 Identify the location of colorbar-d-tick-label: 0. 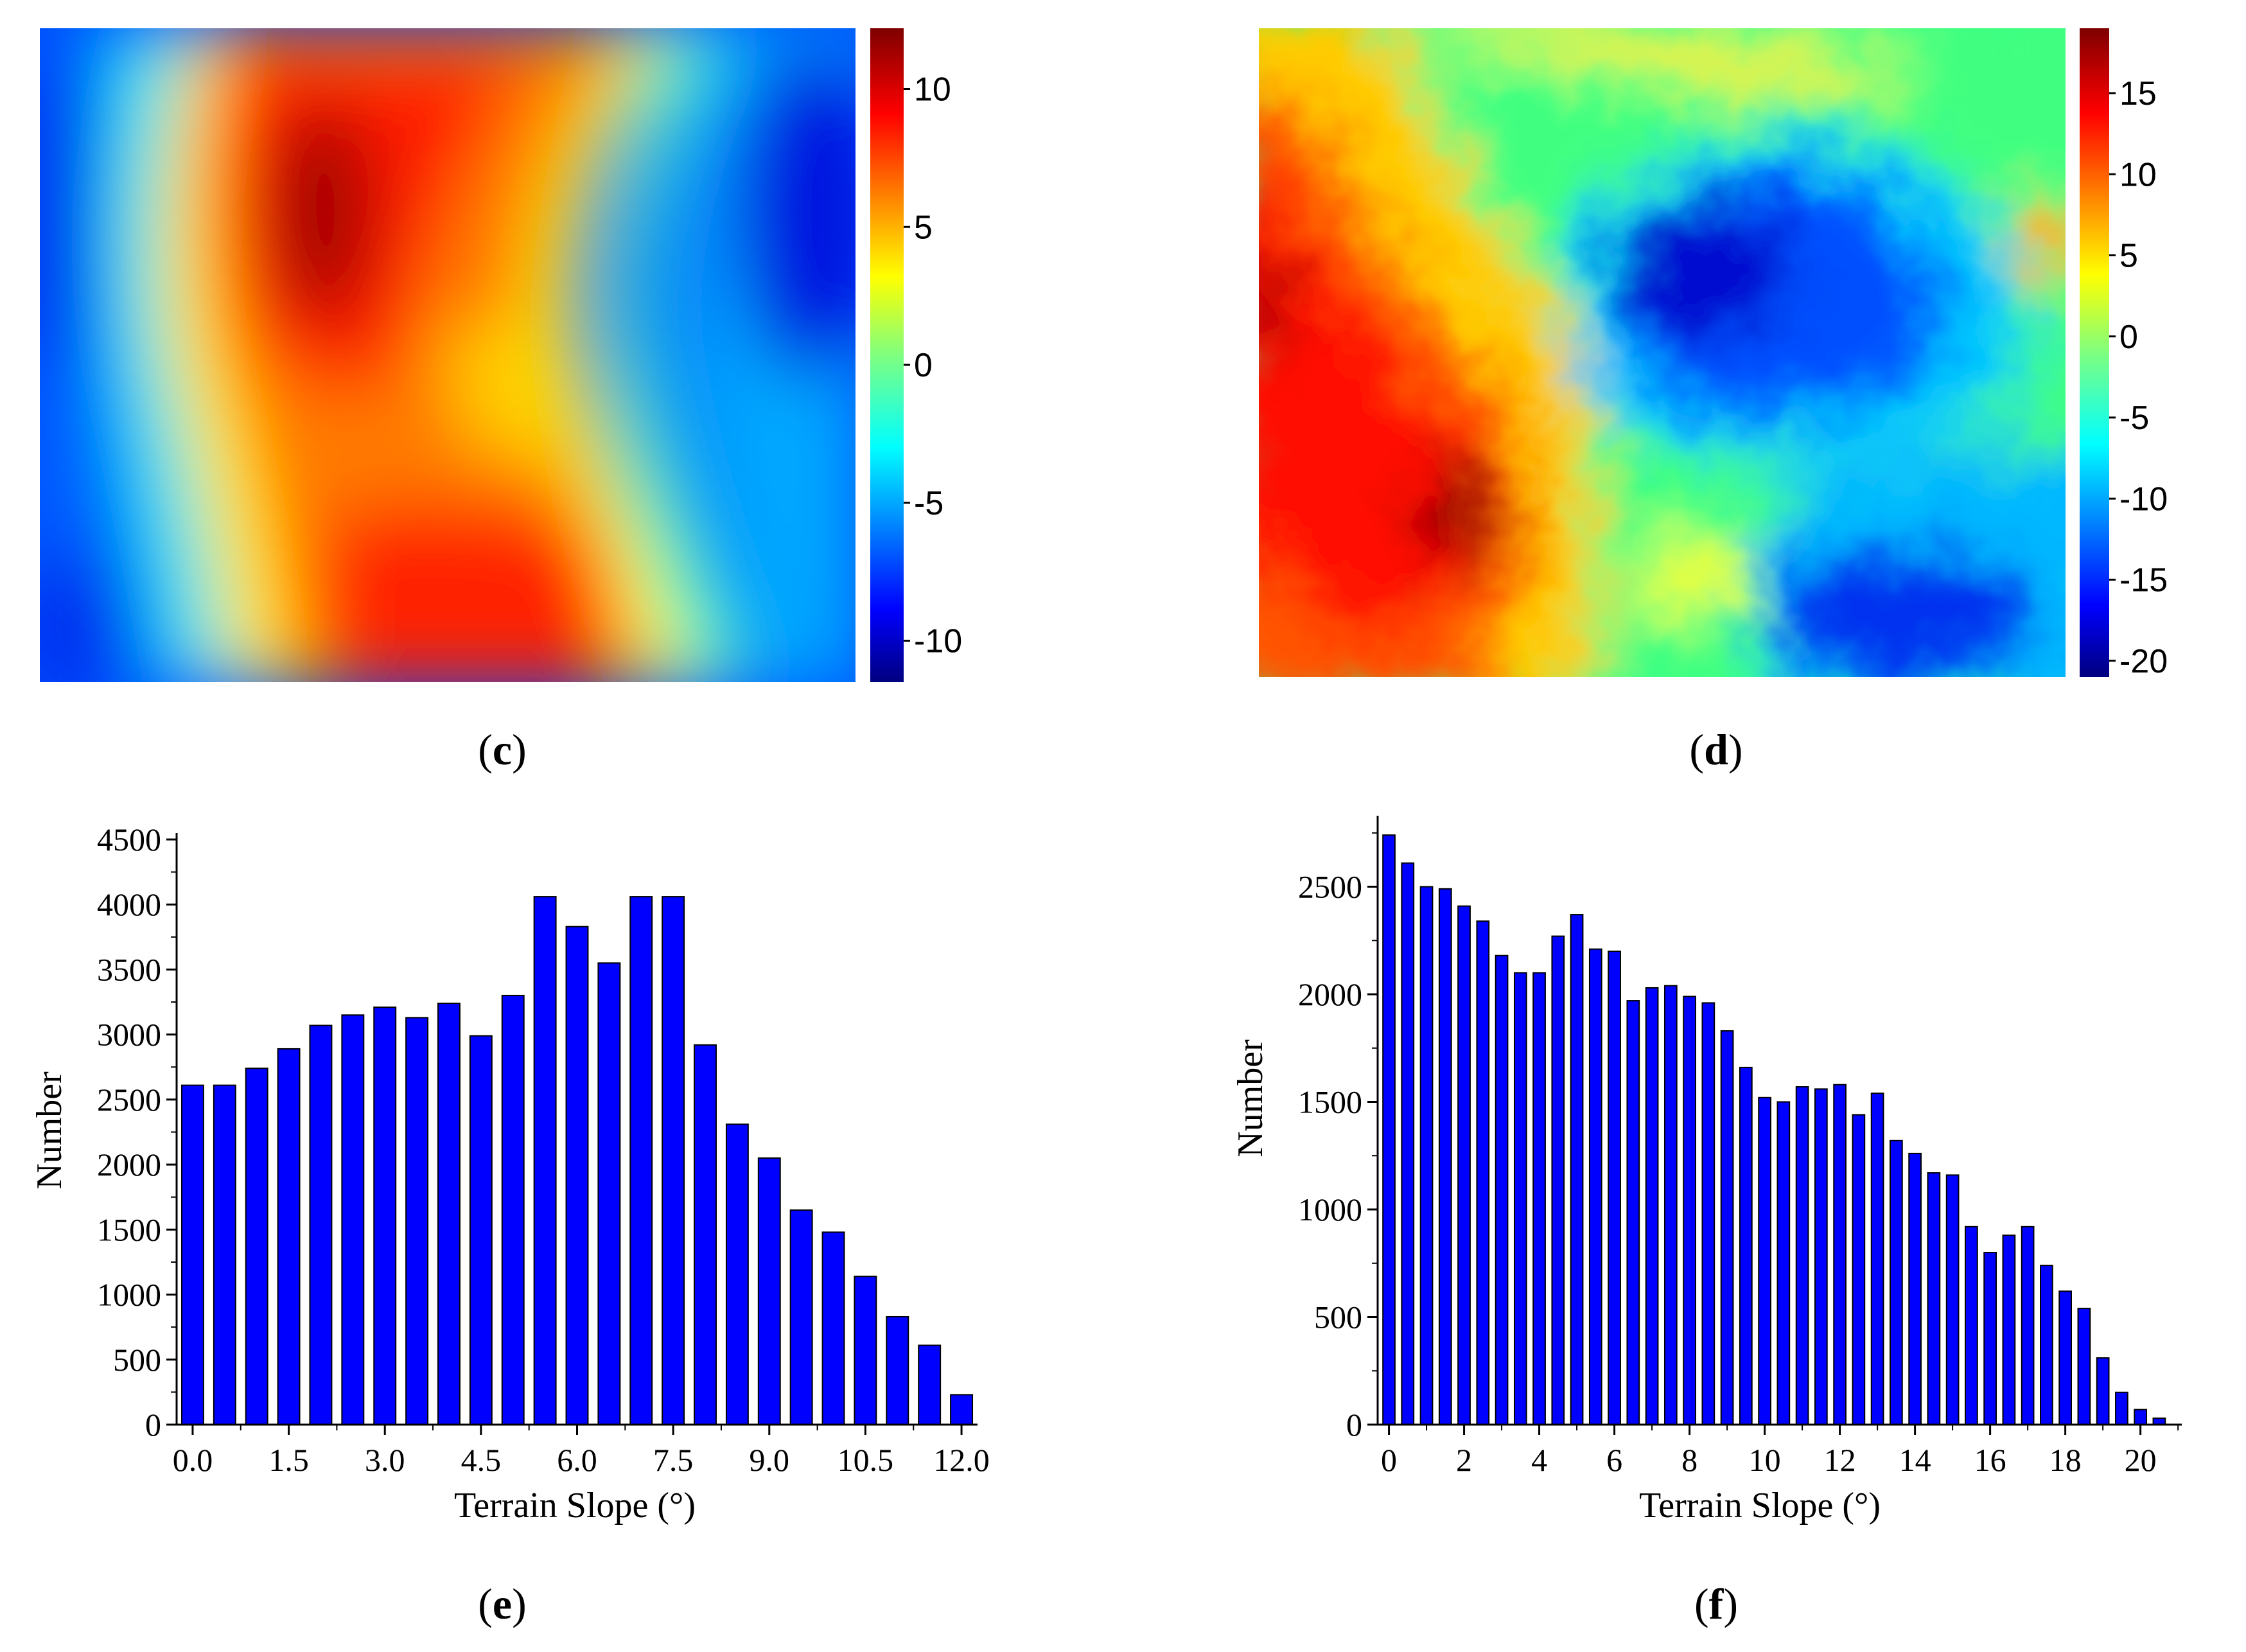
(2128, 337).